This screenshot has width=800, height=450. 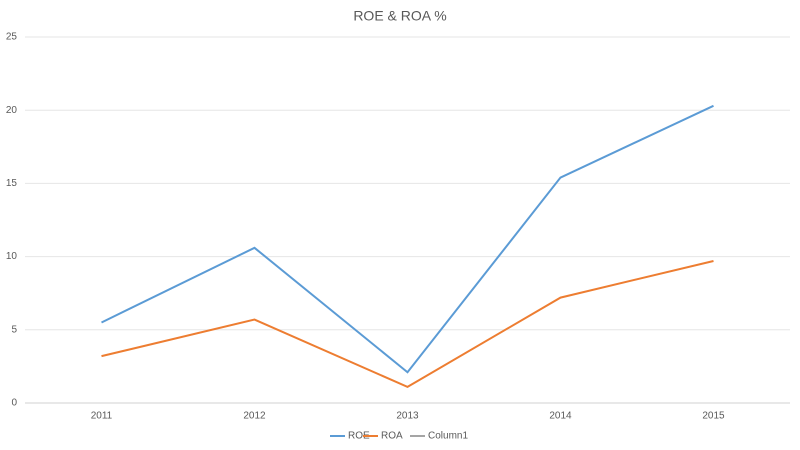 I want to click on legend-label: ROE, so click(x=359, y=436).